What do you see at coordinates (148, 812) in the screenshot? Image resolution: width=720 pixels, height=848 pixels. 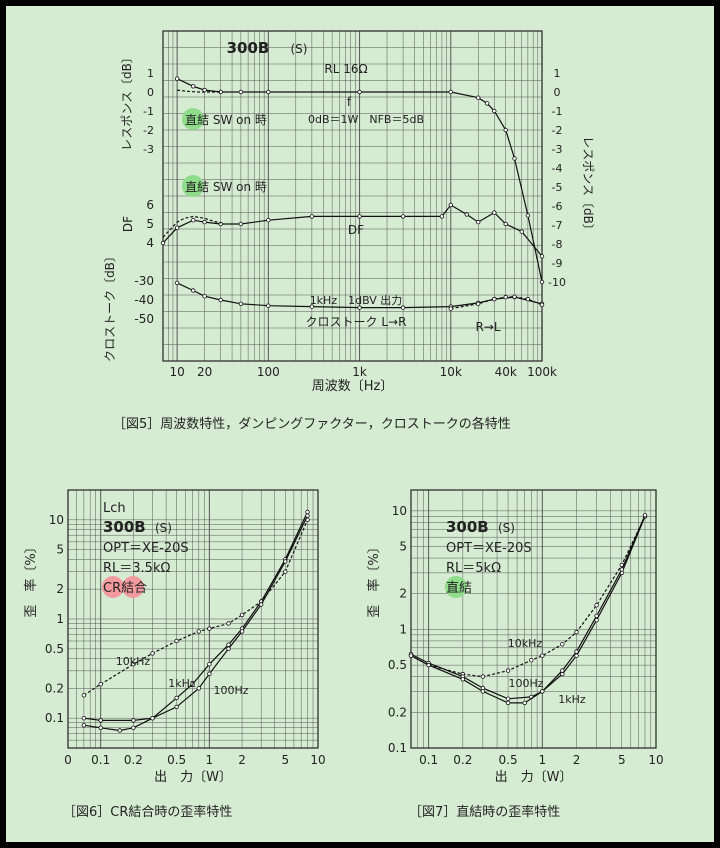 I see `caption-fig6: ［図6］CR結合時の歪率特性` at bounding box center [148, 812].